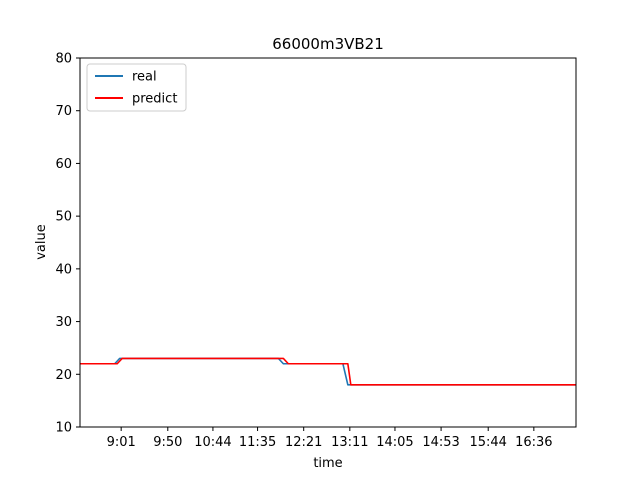 The image size is (640, 480). What do you see at coordinates (121, 442) in the screenshot?
I see `x-tick-label: 9:01` at bounding box center [121, 442].